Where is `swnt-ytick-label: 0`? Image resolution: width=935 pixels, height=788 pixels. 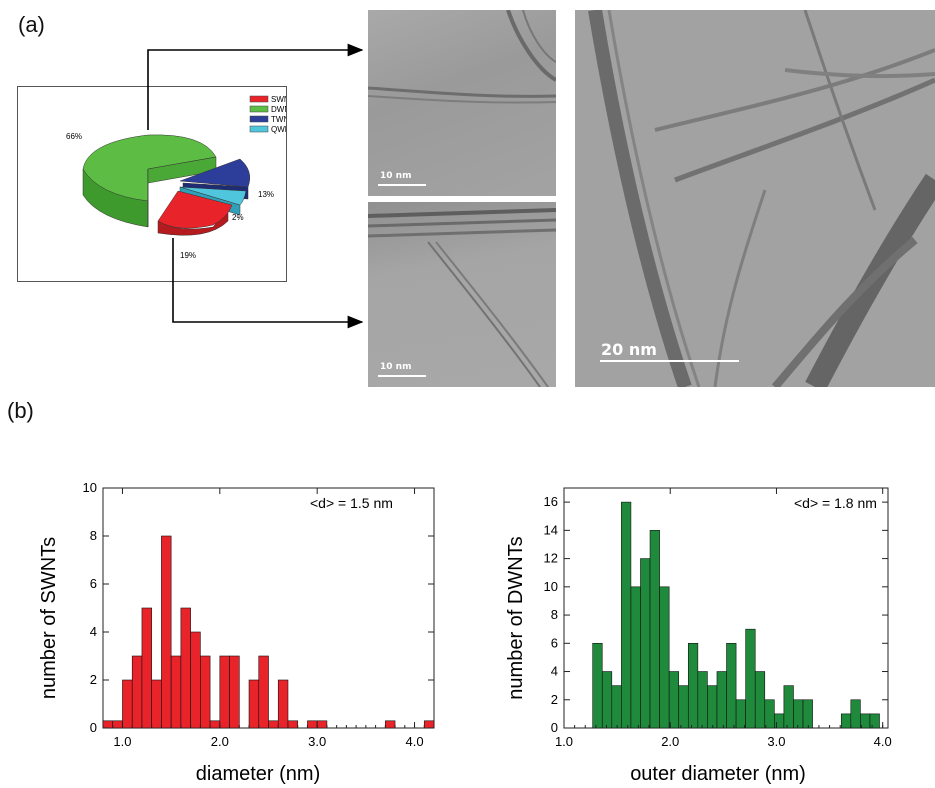
swnt-ytick-label: 0 is located at coordinates (93, 727).